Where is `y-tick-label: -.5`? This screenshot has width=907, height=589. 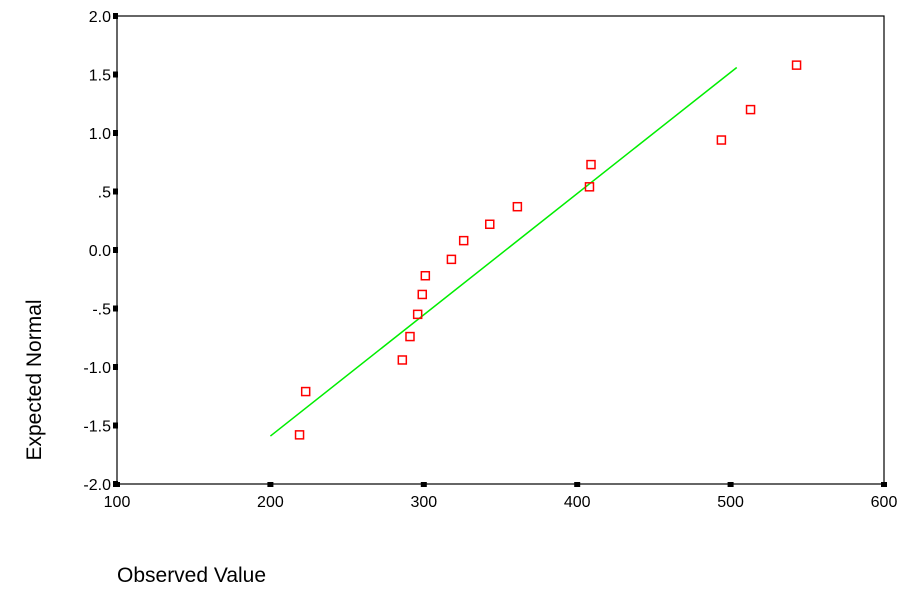 y-tick-label: -.5 is located at coordinates (101, 310).